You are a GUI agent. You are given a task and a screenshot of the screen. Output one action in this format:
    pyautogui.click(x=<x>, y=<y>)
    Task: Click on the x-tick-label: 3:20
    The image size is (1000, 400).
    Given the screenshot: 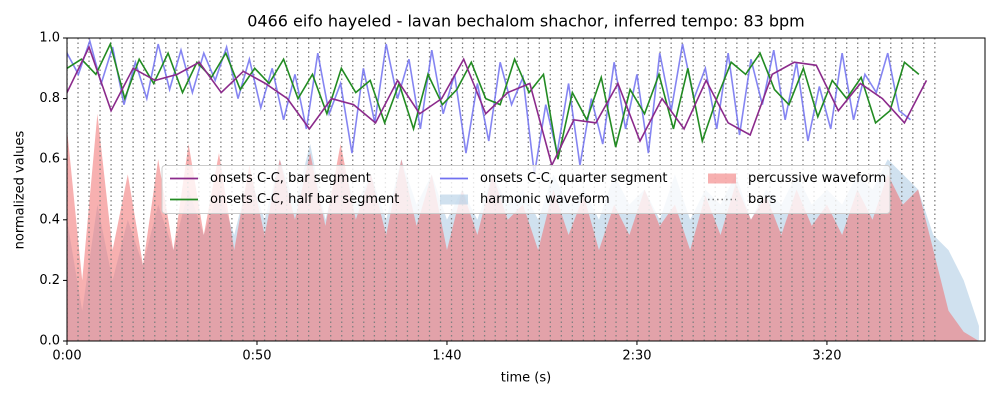 What is the action you would take?
    pyautogui.click(x=826, y=356)
    